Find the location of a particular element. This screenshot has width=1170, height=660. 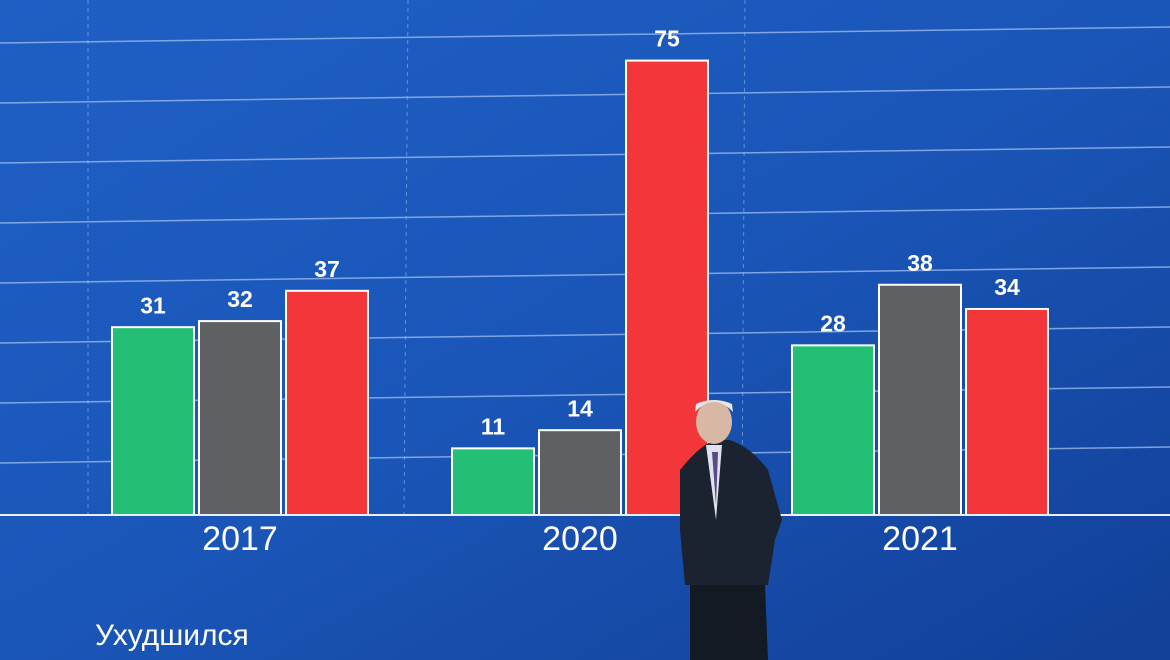

presenter is located at coordinates (731, 530).